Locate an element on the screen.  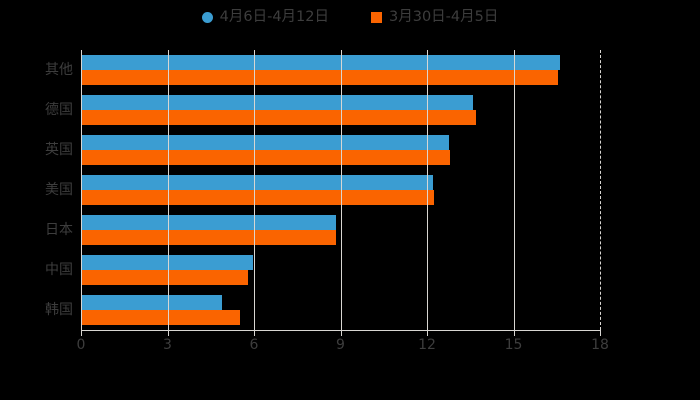
x-axis-tick-label: 12 is located at coordinates (427, 345).